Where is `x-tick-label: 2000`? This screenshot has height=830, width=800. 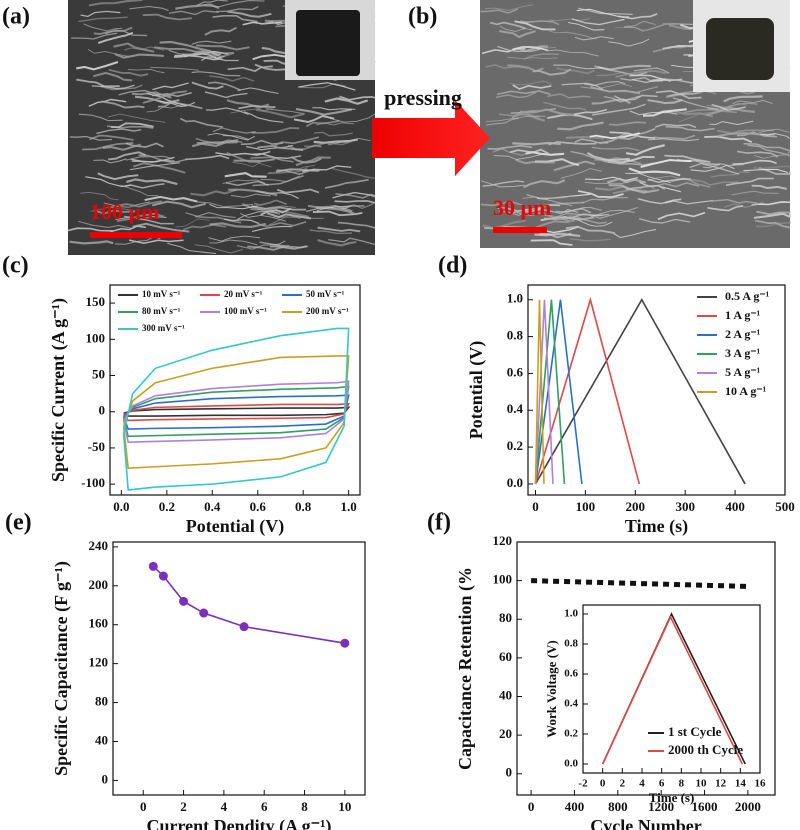 x-tick-label: 2000 is located at coordinates (748, 806).